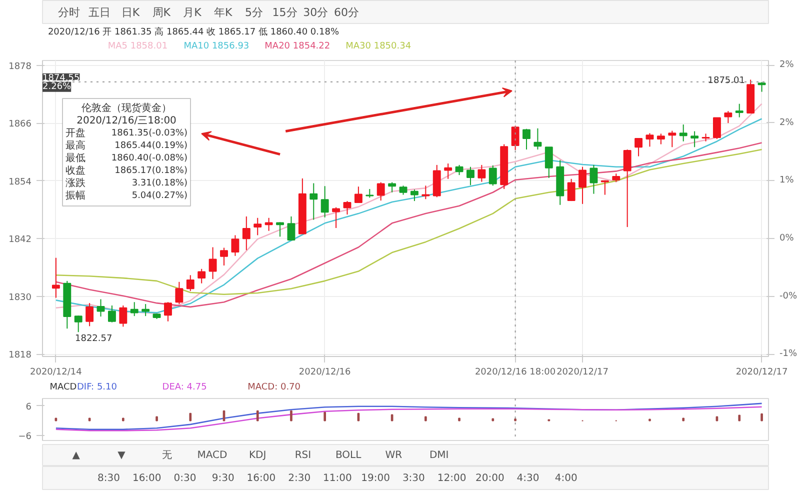 Image resolution: width=800 pixels, height=500 pixels. I want to click on y2-tick-label: -1%, so click(789, 354).